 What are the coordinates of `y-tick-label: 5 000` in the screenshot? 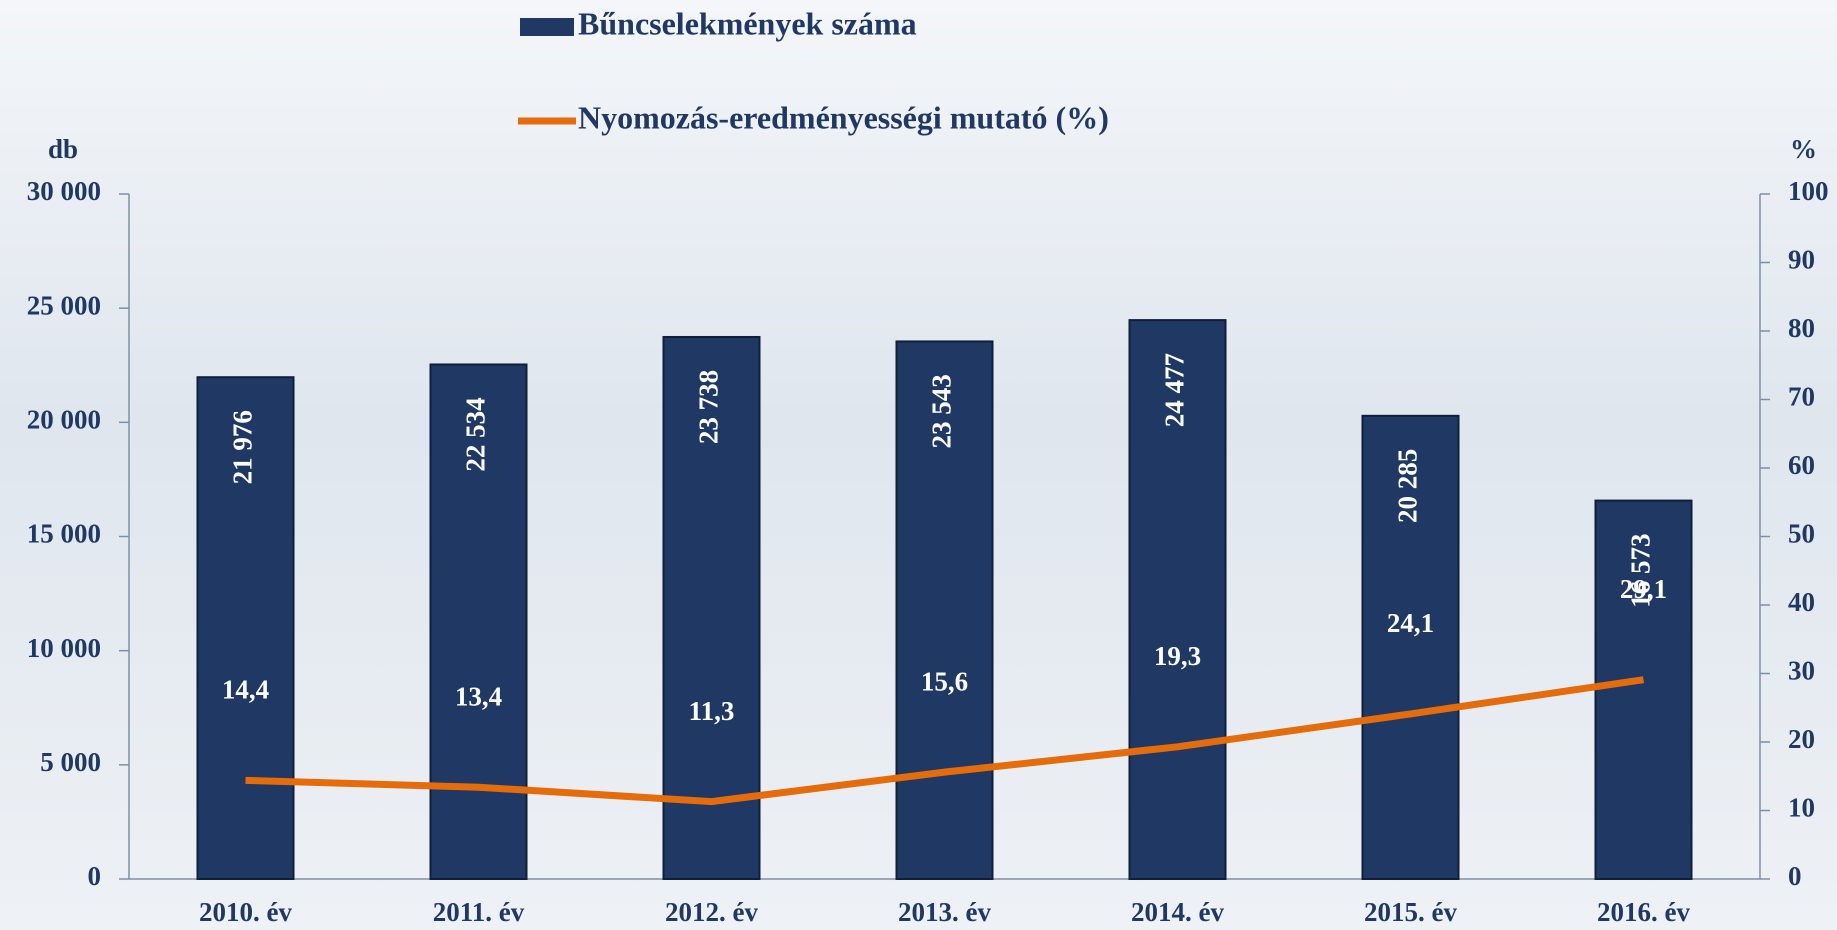 It's located at (70, 762).